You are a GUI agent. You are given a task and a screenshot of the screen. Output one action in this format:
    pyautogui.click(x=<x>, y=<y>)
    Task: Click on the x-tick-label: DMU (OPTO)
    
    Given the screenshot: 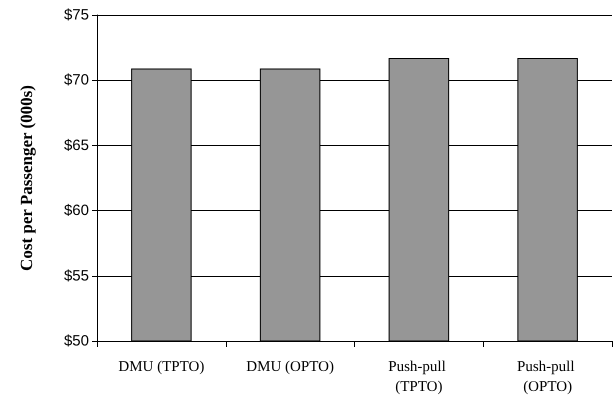 What is the action you would take?
    pyautogui.click(x=290, y=367)
    